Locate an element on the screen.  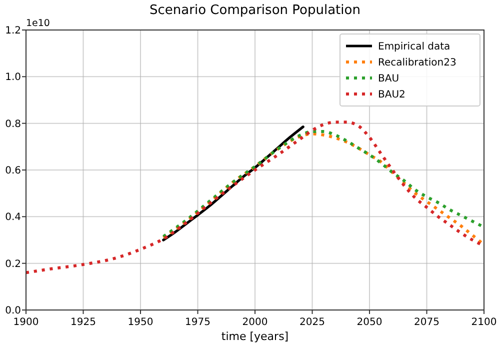
x-tick-label: 2100 is located at coordinates (484, 322).